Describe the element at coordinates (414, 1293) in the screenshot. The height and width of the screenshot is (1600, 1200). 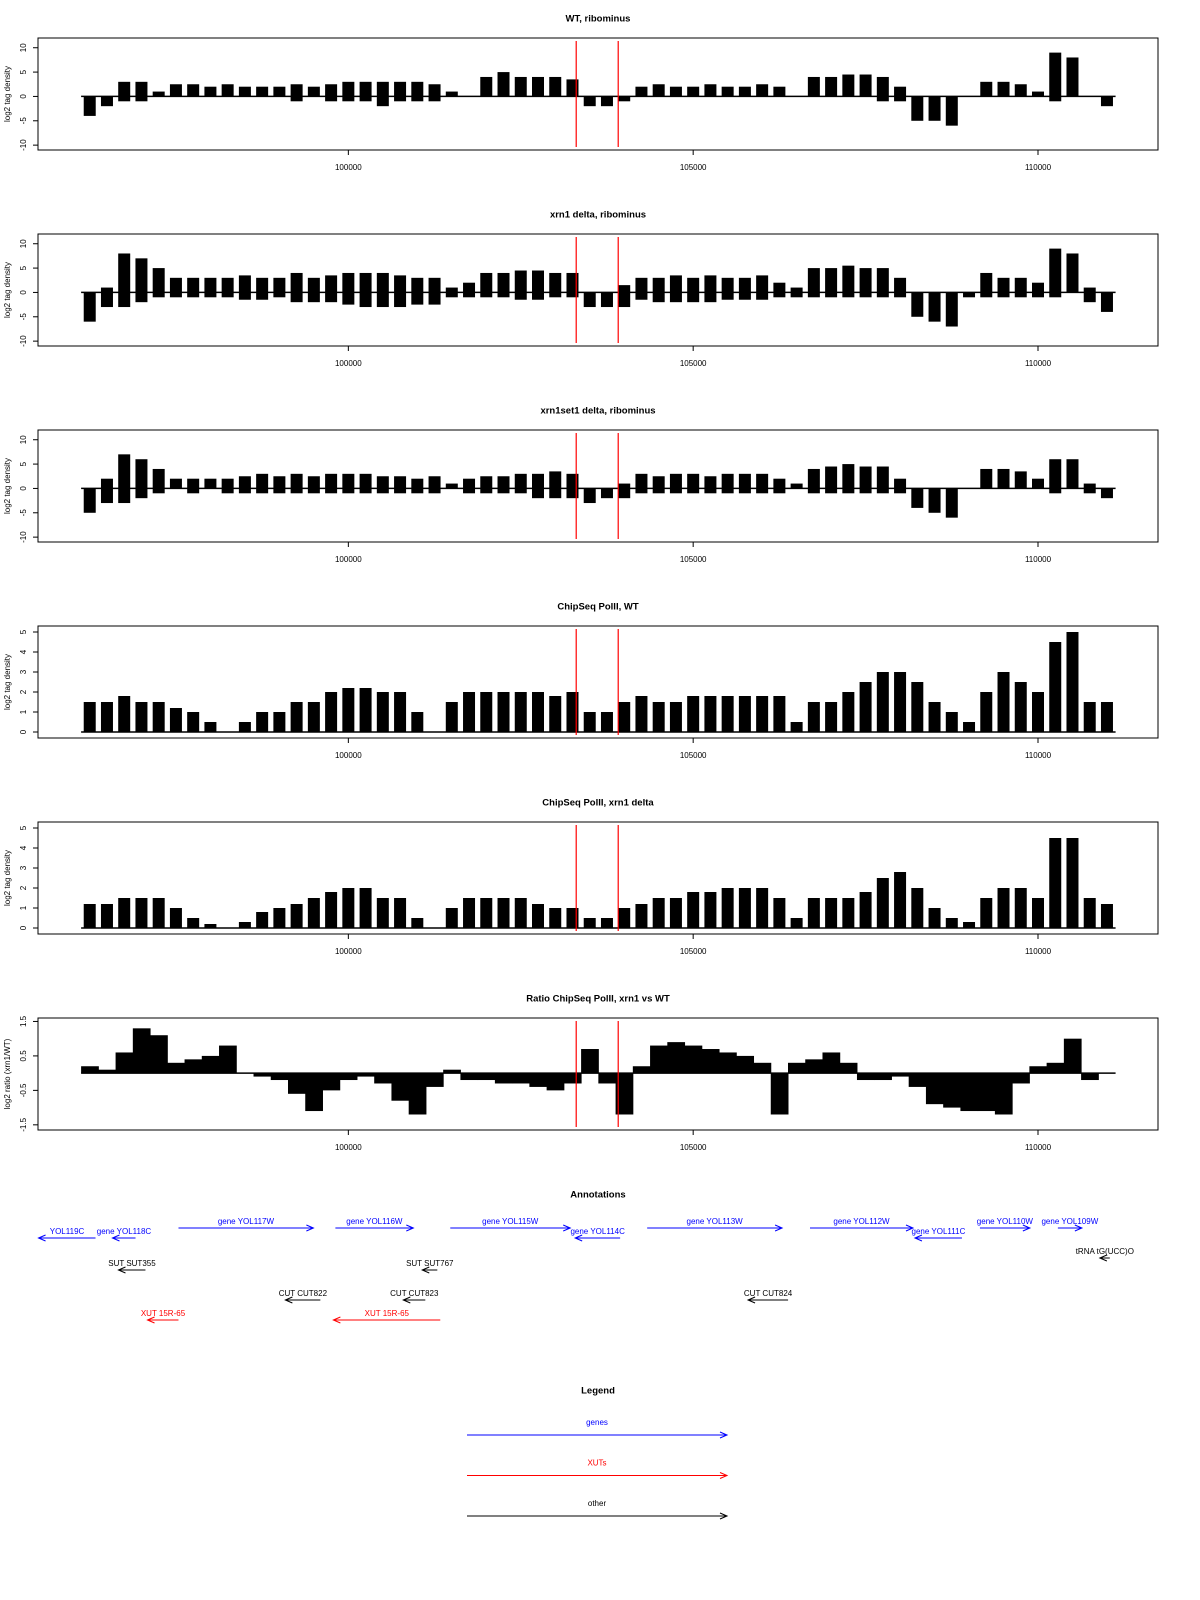
I see `feature-label: CUT CUT823` at that location.